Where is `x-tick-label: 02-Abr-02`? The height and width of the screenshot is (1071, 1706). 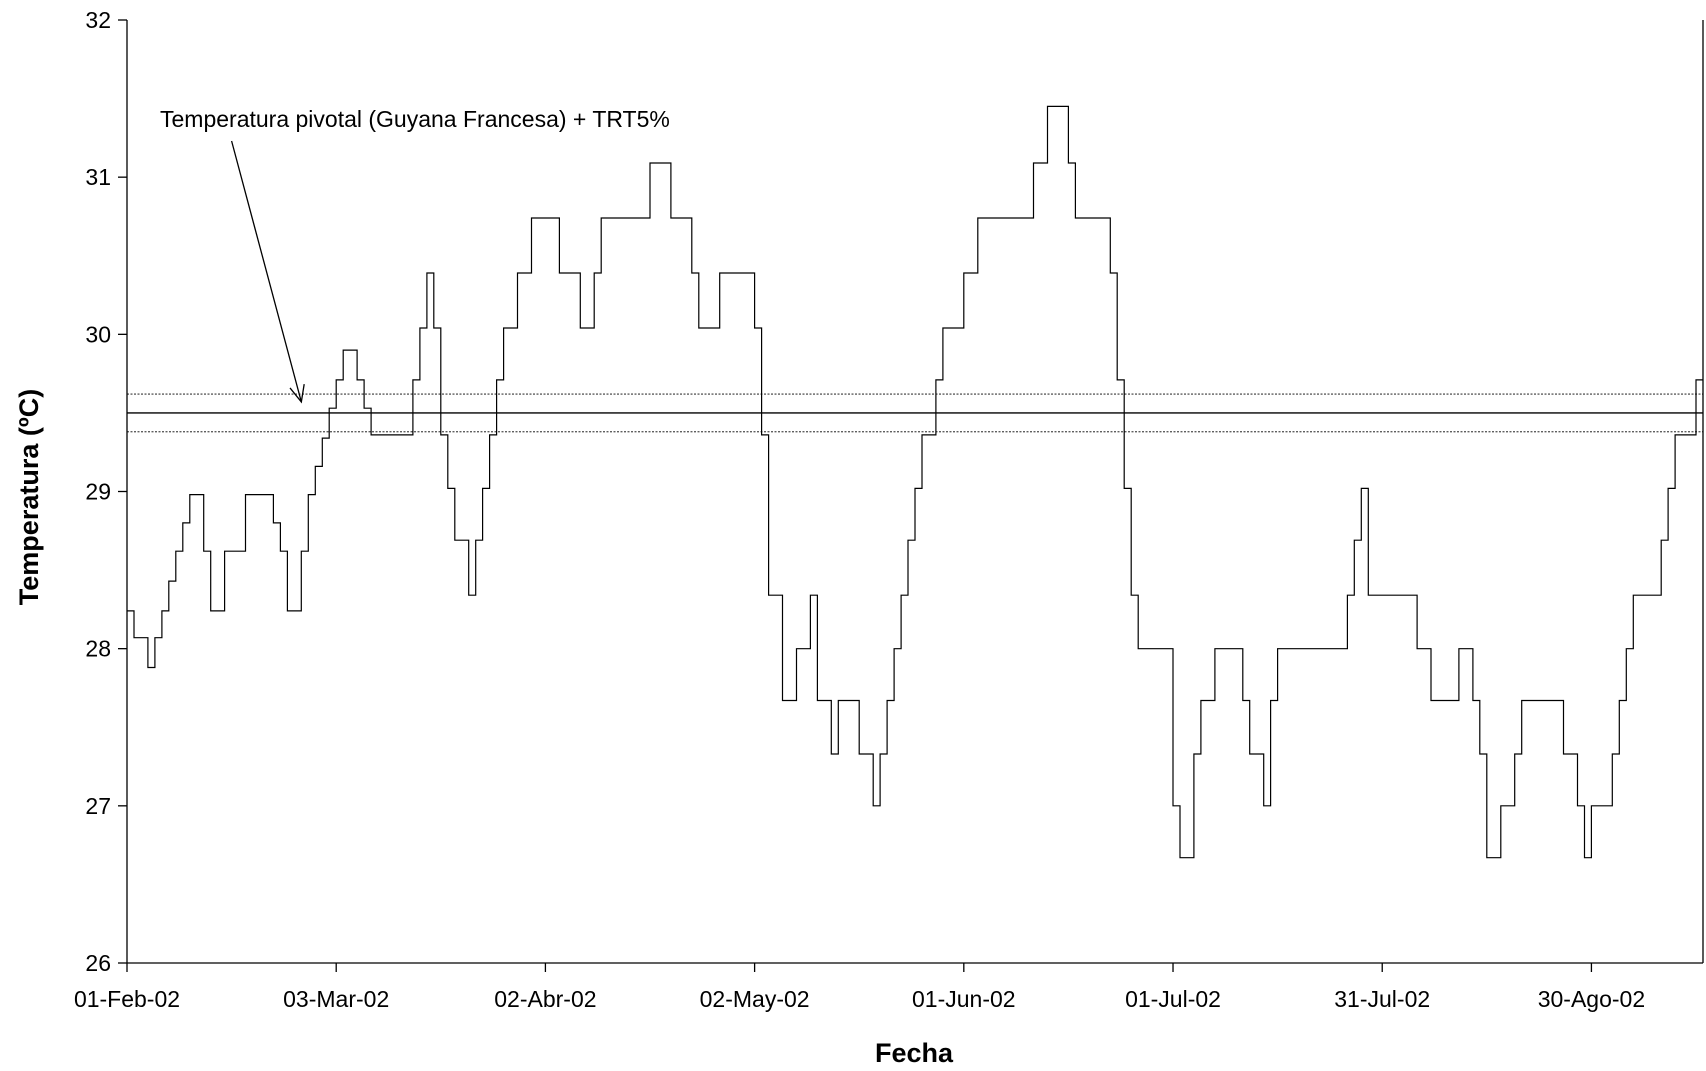
x-tick-label: 02-Abr-02 is located at coordinates (545, 999).